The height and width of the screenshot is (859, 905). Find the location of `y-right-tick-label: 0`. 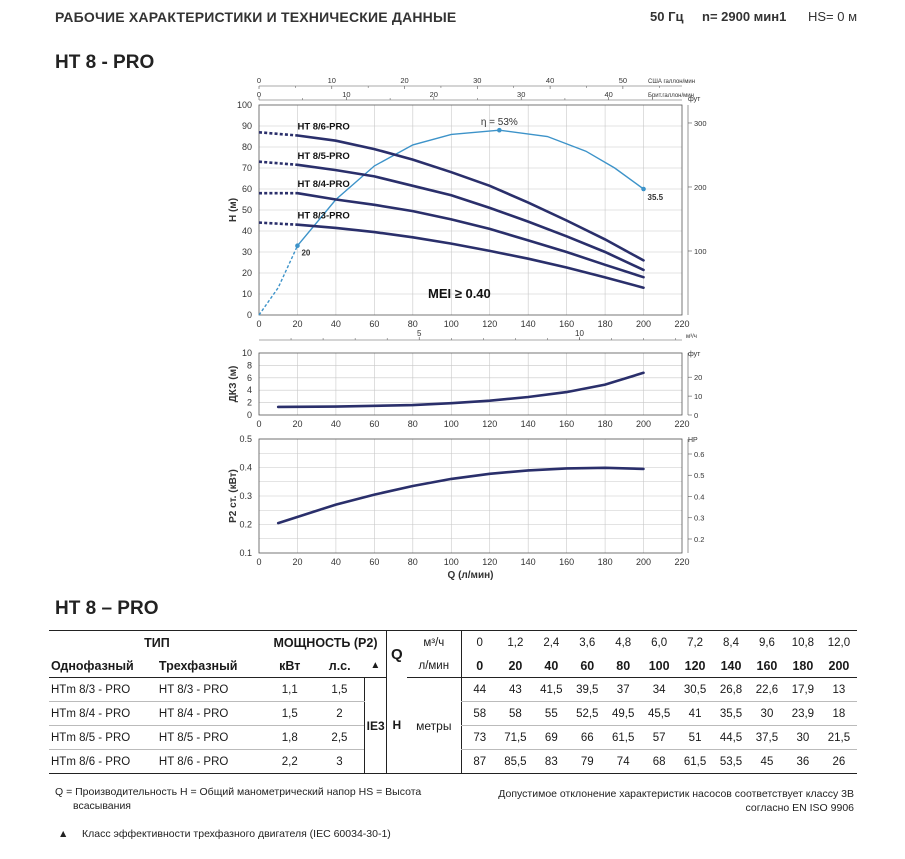

y-right-tick-label: 0 is located at coordinates (696, 415).